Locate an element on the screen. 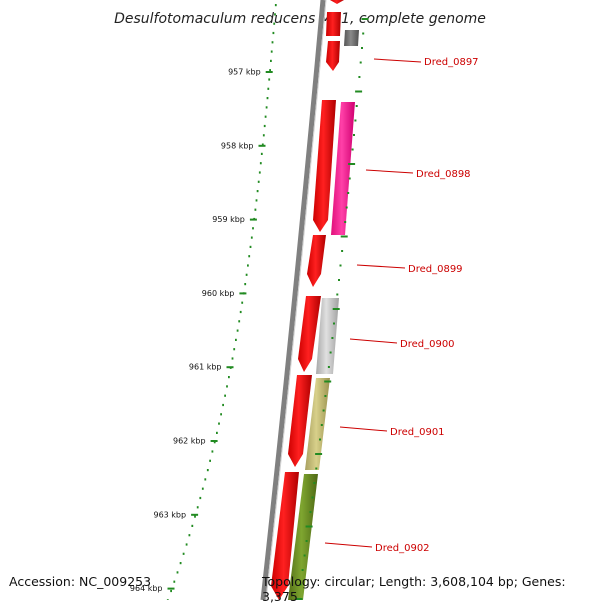 The image size is (600, 604). gene-label-text: Dred_0897 is located at coordinates (451, 62).